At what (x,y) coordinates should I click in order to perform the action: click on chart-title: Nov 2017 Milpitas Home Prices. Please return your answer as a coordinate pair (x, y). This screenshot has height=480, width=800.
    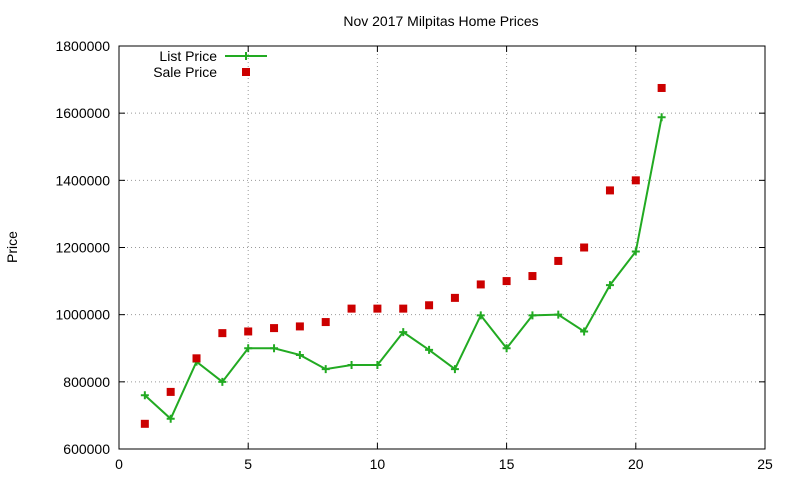
    Looking at the image, I should click on (440, 21).